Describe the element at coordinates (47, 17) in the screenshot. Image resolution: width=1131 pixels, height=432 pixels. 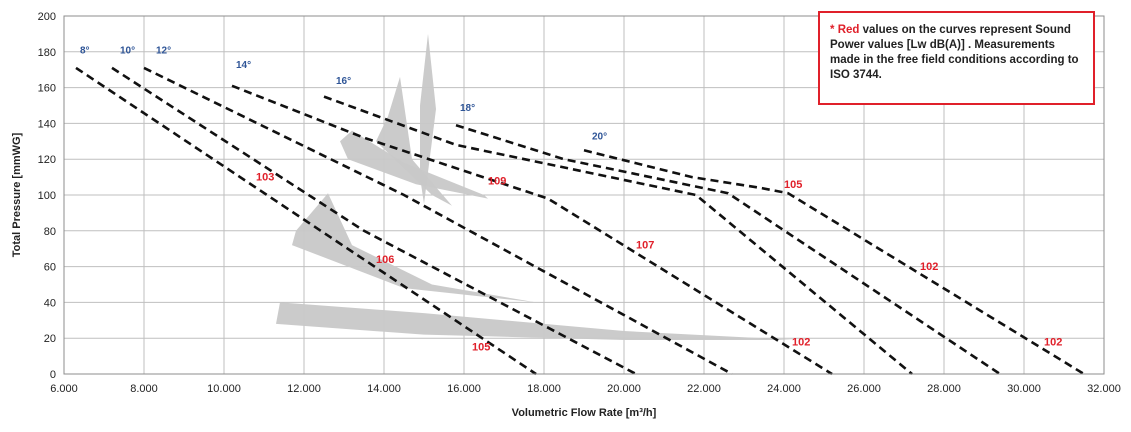
I see `y-tick-label: 200` at that location.